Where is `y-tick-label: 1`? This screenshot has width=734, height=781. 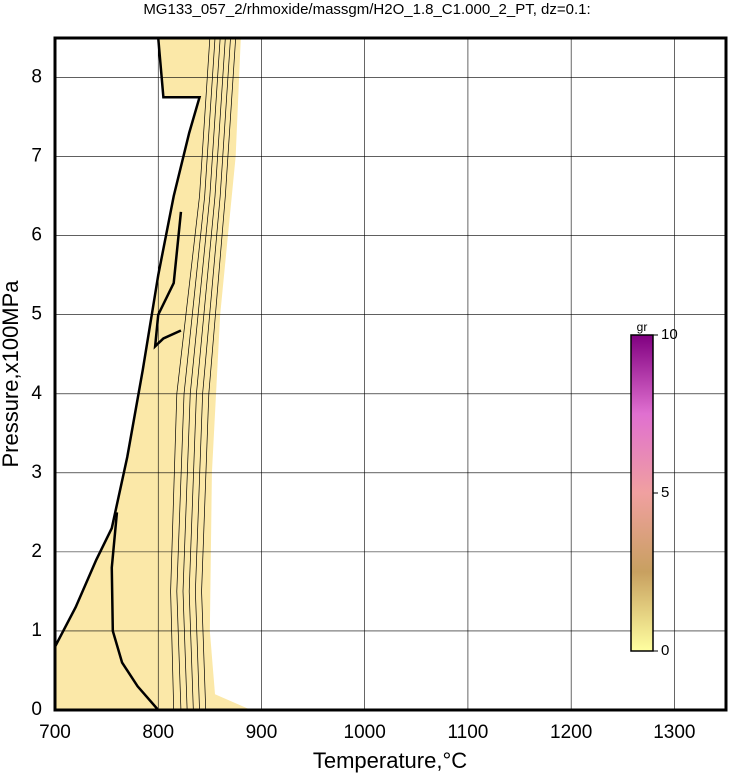
y-tick-label: 1 is located at coordinates (36, 630).